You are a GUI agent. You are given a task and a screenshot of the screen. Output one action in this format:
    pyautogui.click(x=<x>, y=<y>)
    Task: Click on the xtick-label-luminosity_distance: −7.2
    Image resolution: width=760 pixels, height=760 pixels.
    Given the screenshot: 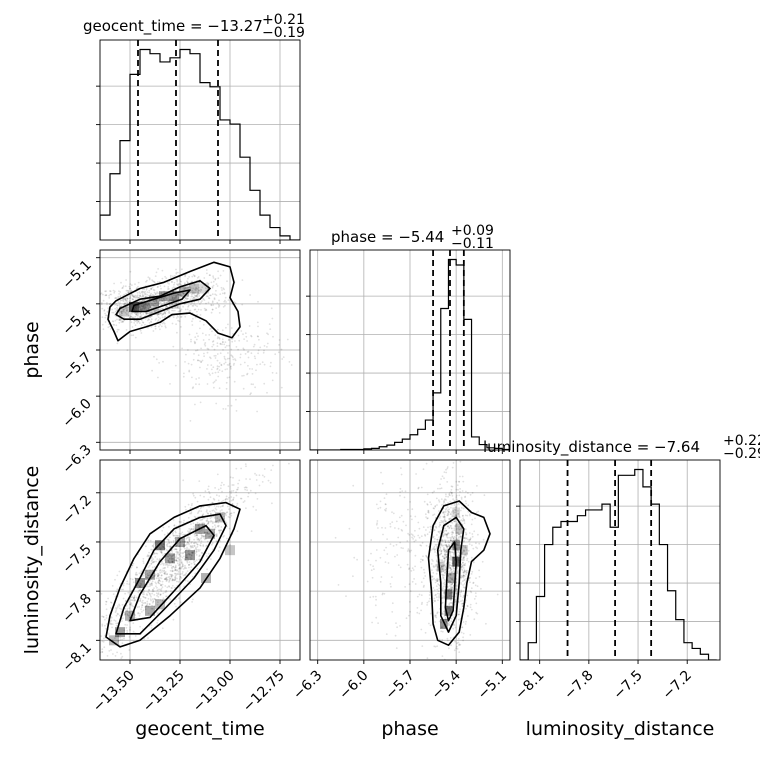 What is the action you would take?
    pyautogui.click(x=677, y=685)
    